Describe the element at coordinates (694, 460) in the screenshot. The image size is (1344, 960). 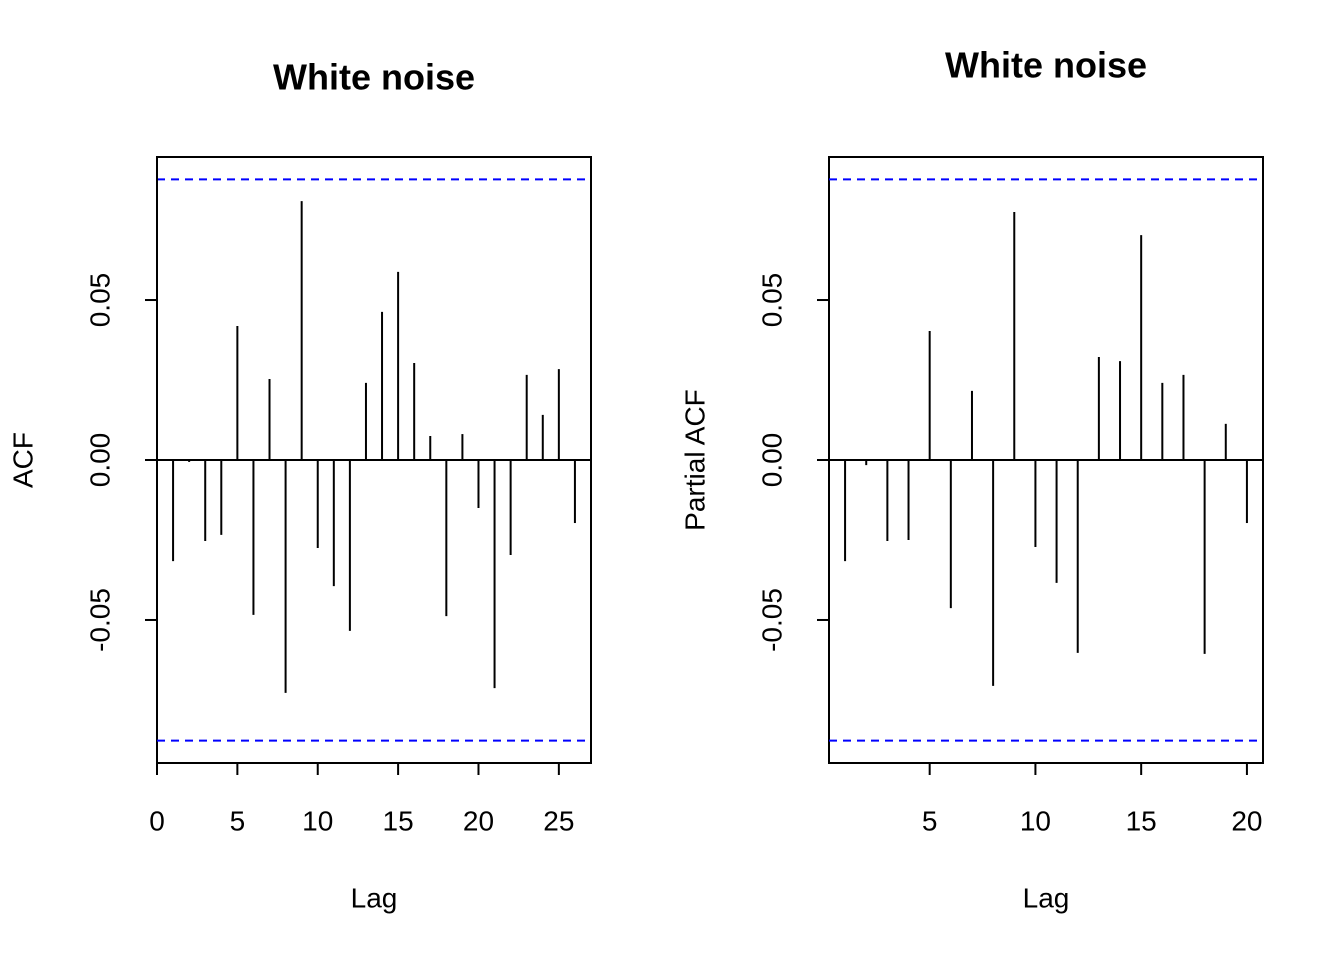
I see `y-axis-label: Partial ACF` at that location.